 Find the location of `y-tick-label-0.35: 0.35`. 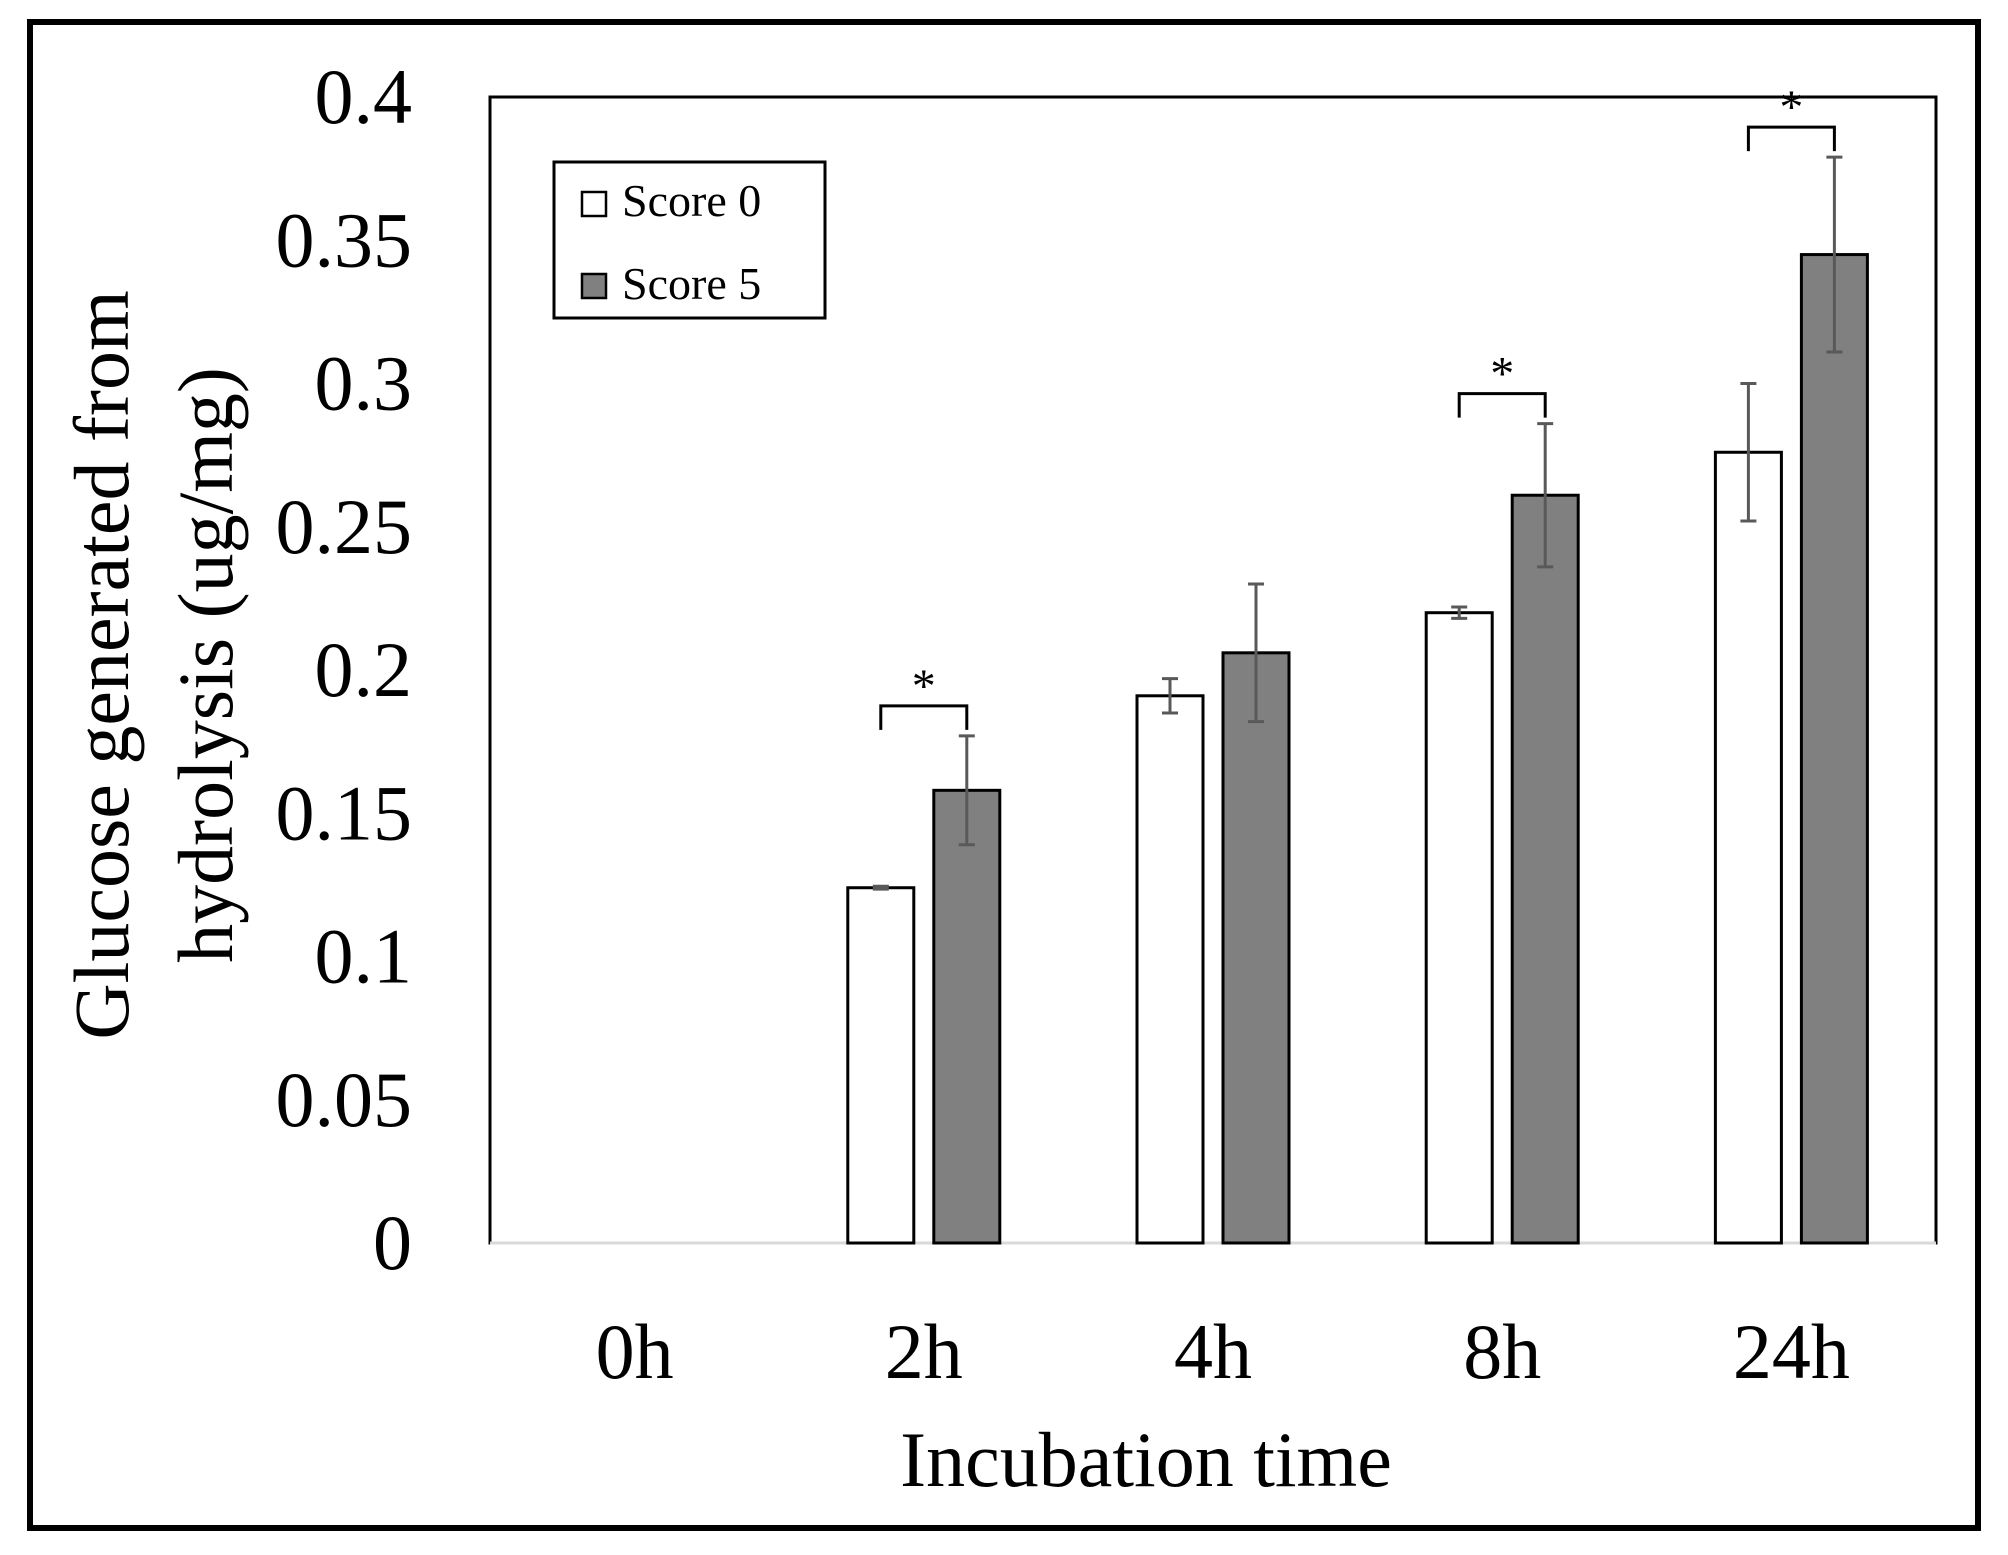

y-tick-label-0.35: 0.35 is located at coordinates (344, 239).